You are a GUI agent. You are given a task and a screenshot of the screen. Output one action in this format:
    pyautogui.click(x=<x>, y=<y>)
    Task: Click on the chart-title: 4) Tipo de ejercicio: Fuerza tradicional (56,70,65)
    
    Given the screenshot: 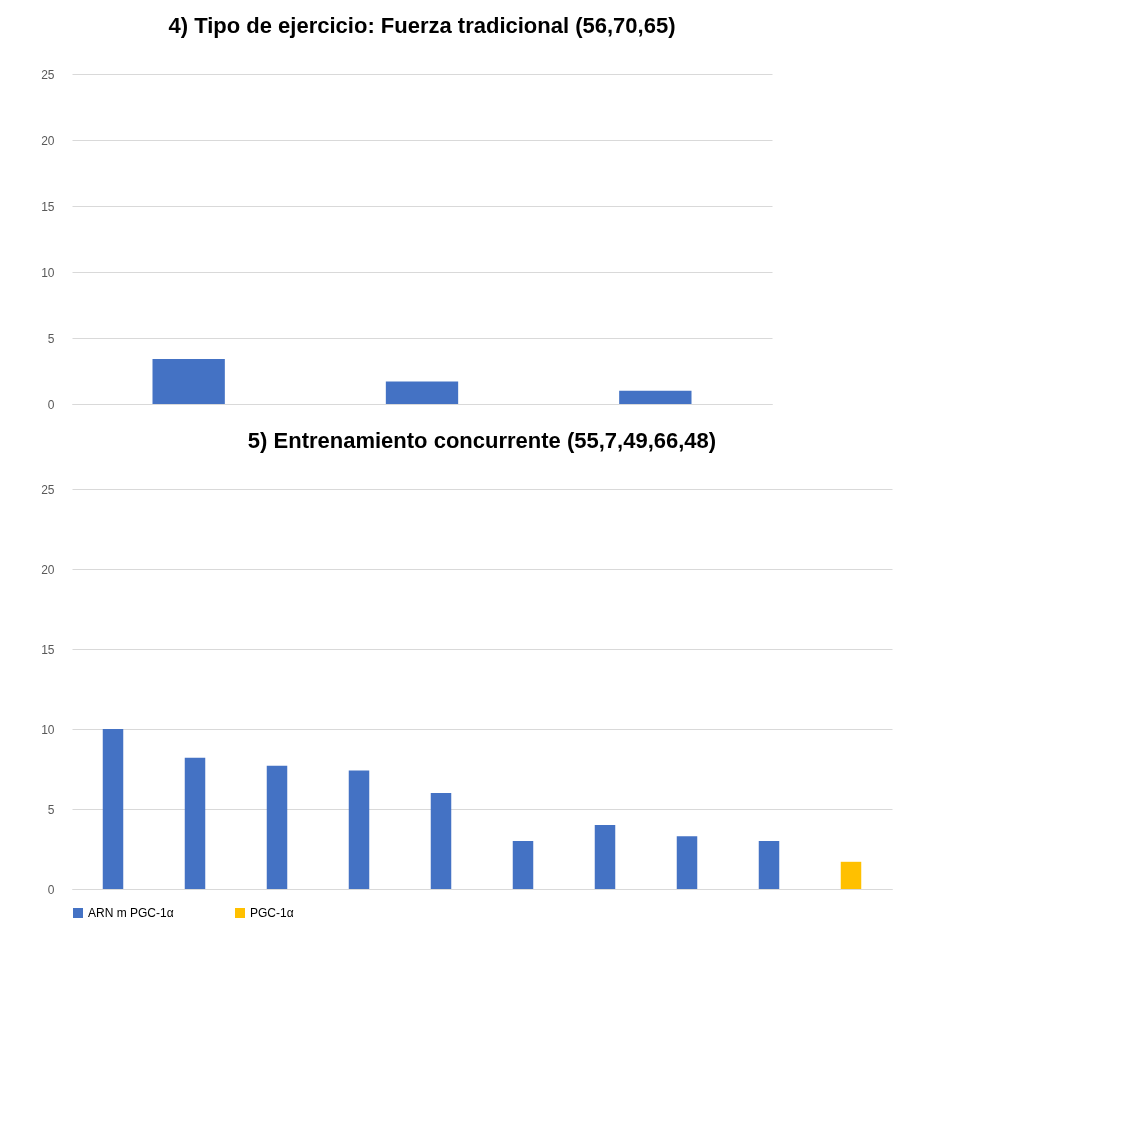 What is the action you would take?
    pyautogui.click(x=422, y=25)
    